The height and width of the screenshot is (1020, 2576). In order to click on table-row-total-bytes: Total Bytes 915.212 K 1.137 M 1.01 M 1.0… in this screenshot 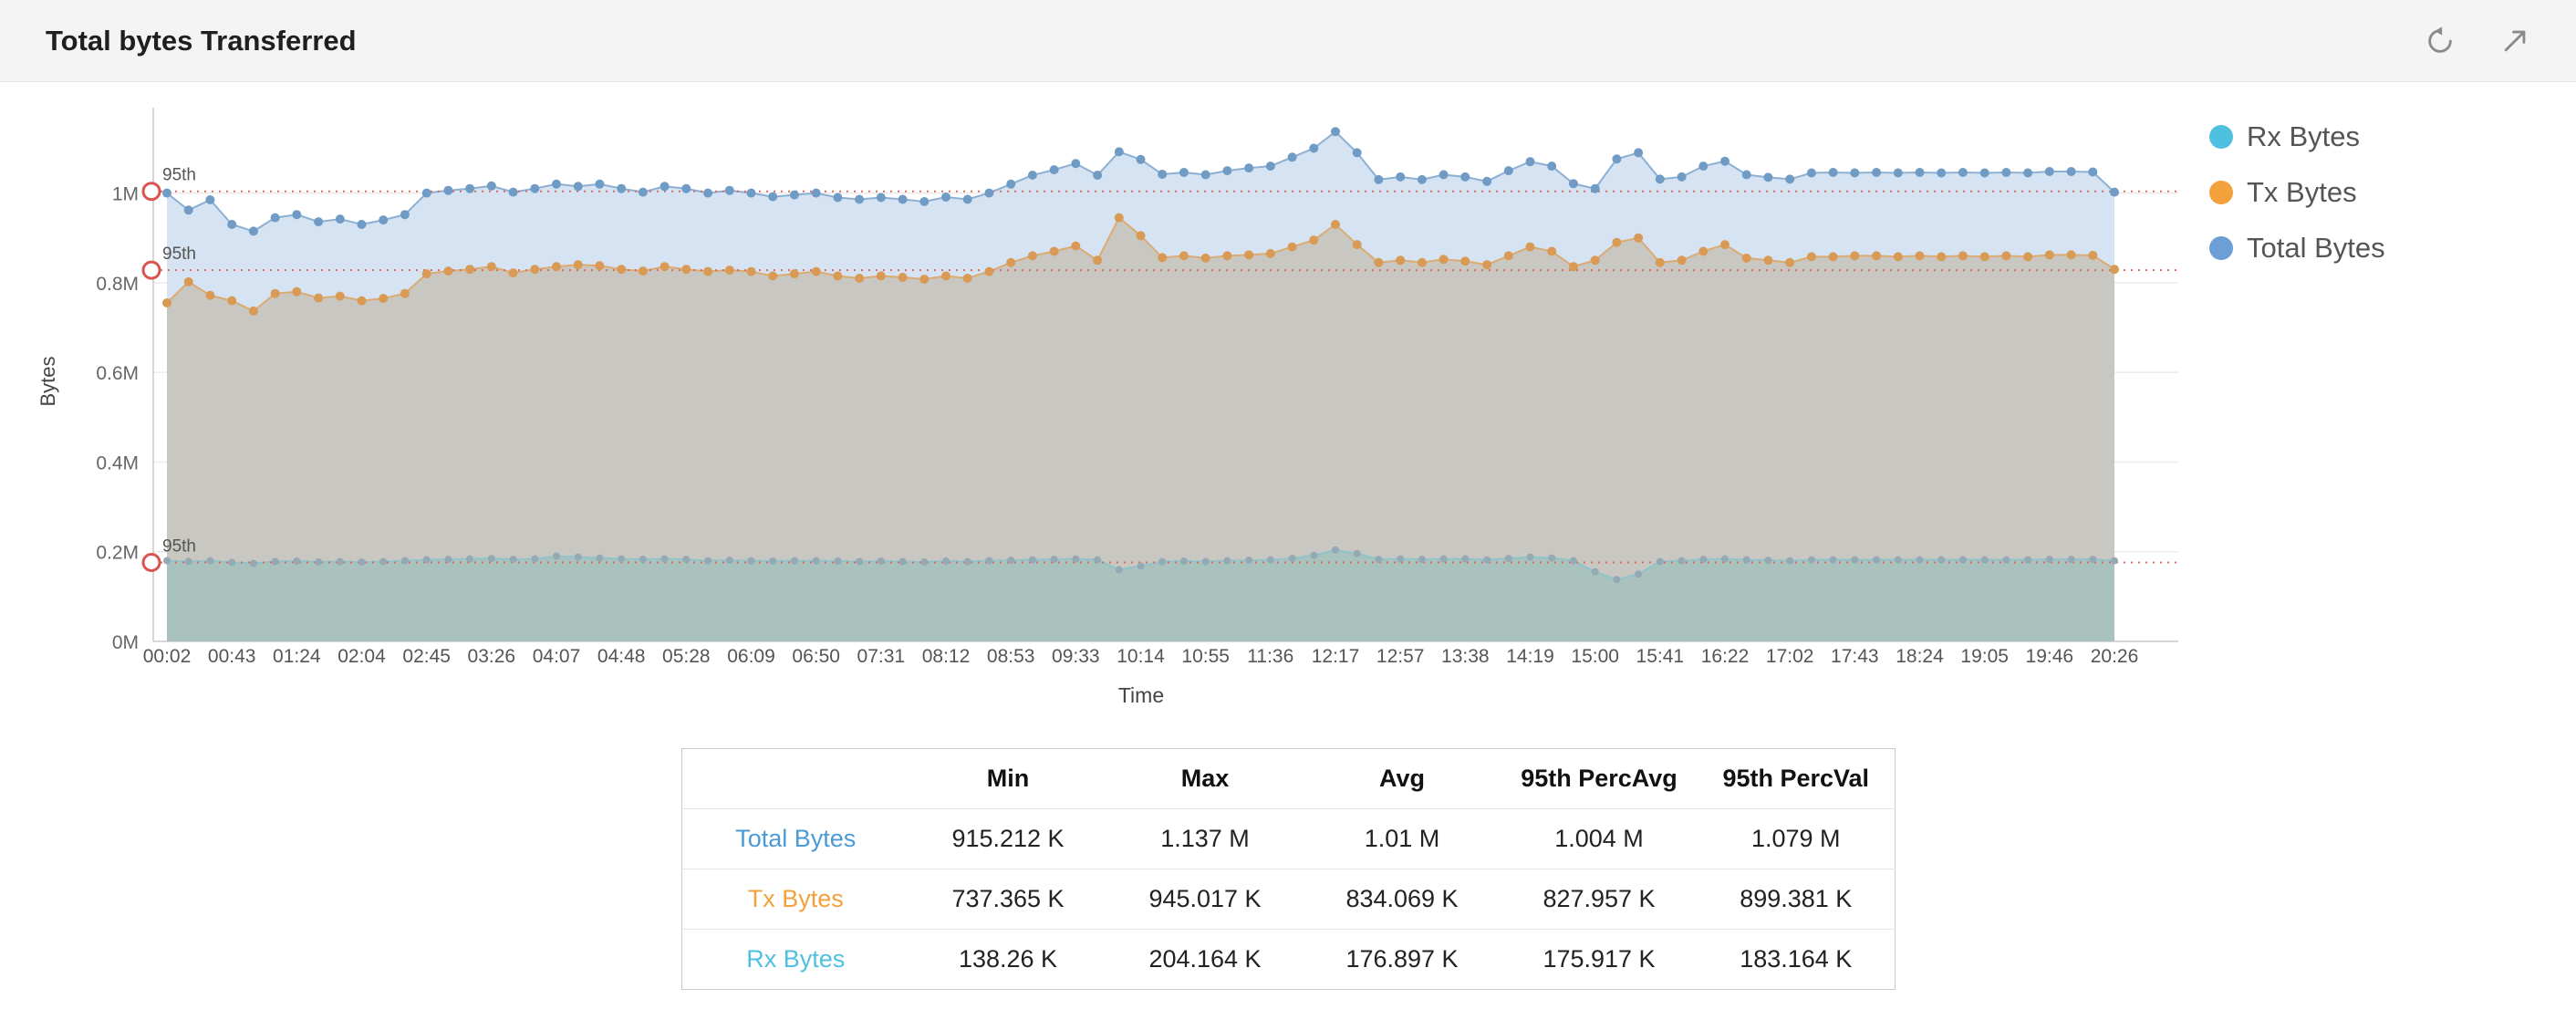, I will do `click(1288, 838)`.